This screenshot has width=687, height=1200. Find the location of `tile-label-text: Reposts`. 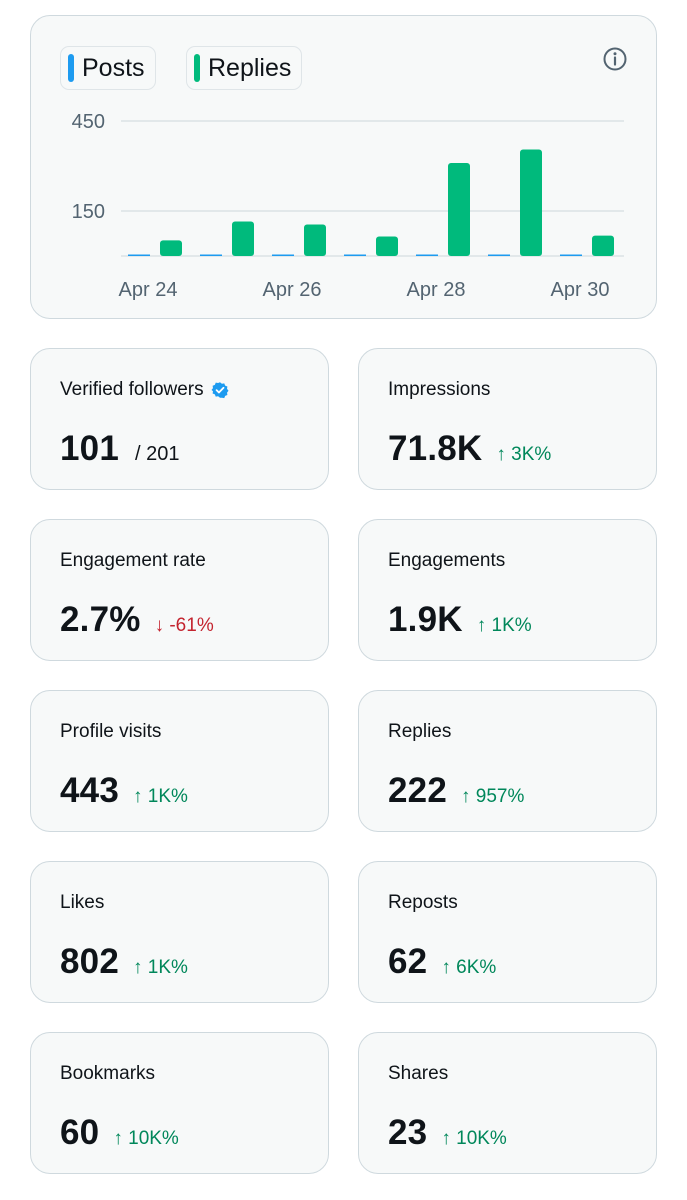

tile-label-text: Reposts is located at coordinates (423, 902).